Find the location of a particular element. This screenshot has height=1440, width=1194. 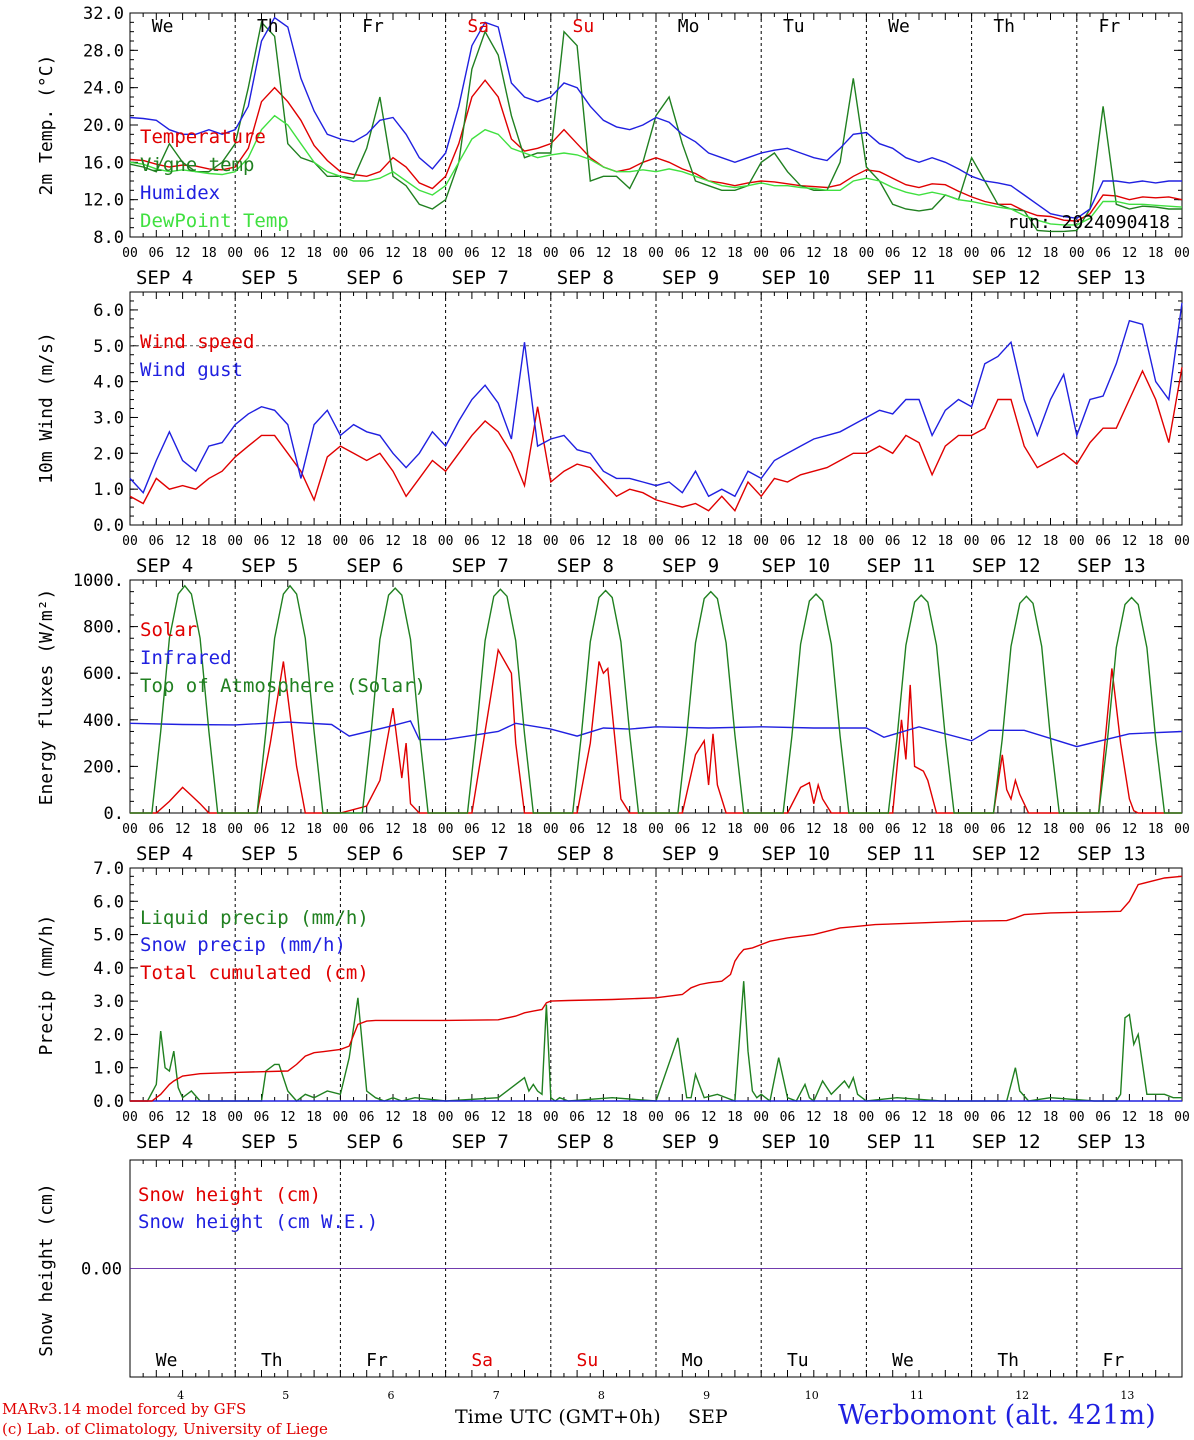

date-label: SEP 8 is located at coordinates (585, 278).